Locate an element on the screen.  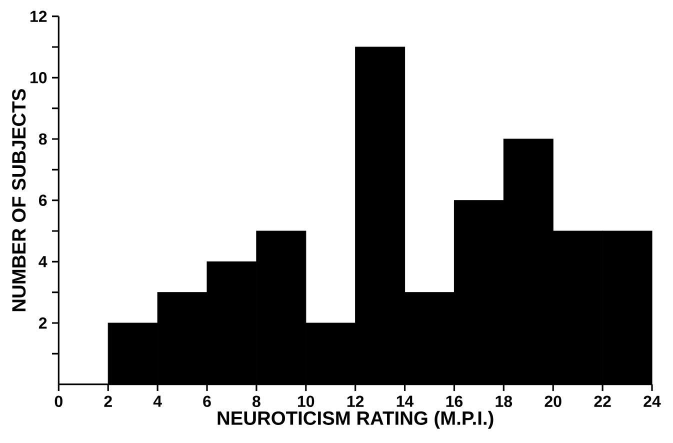
x-tick-label: 4 is located at coordinates (157, 401).